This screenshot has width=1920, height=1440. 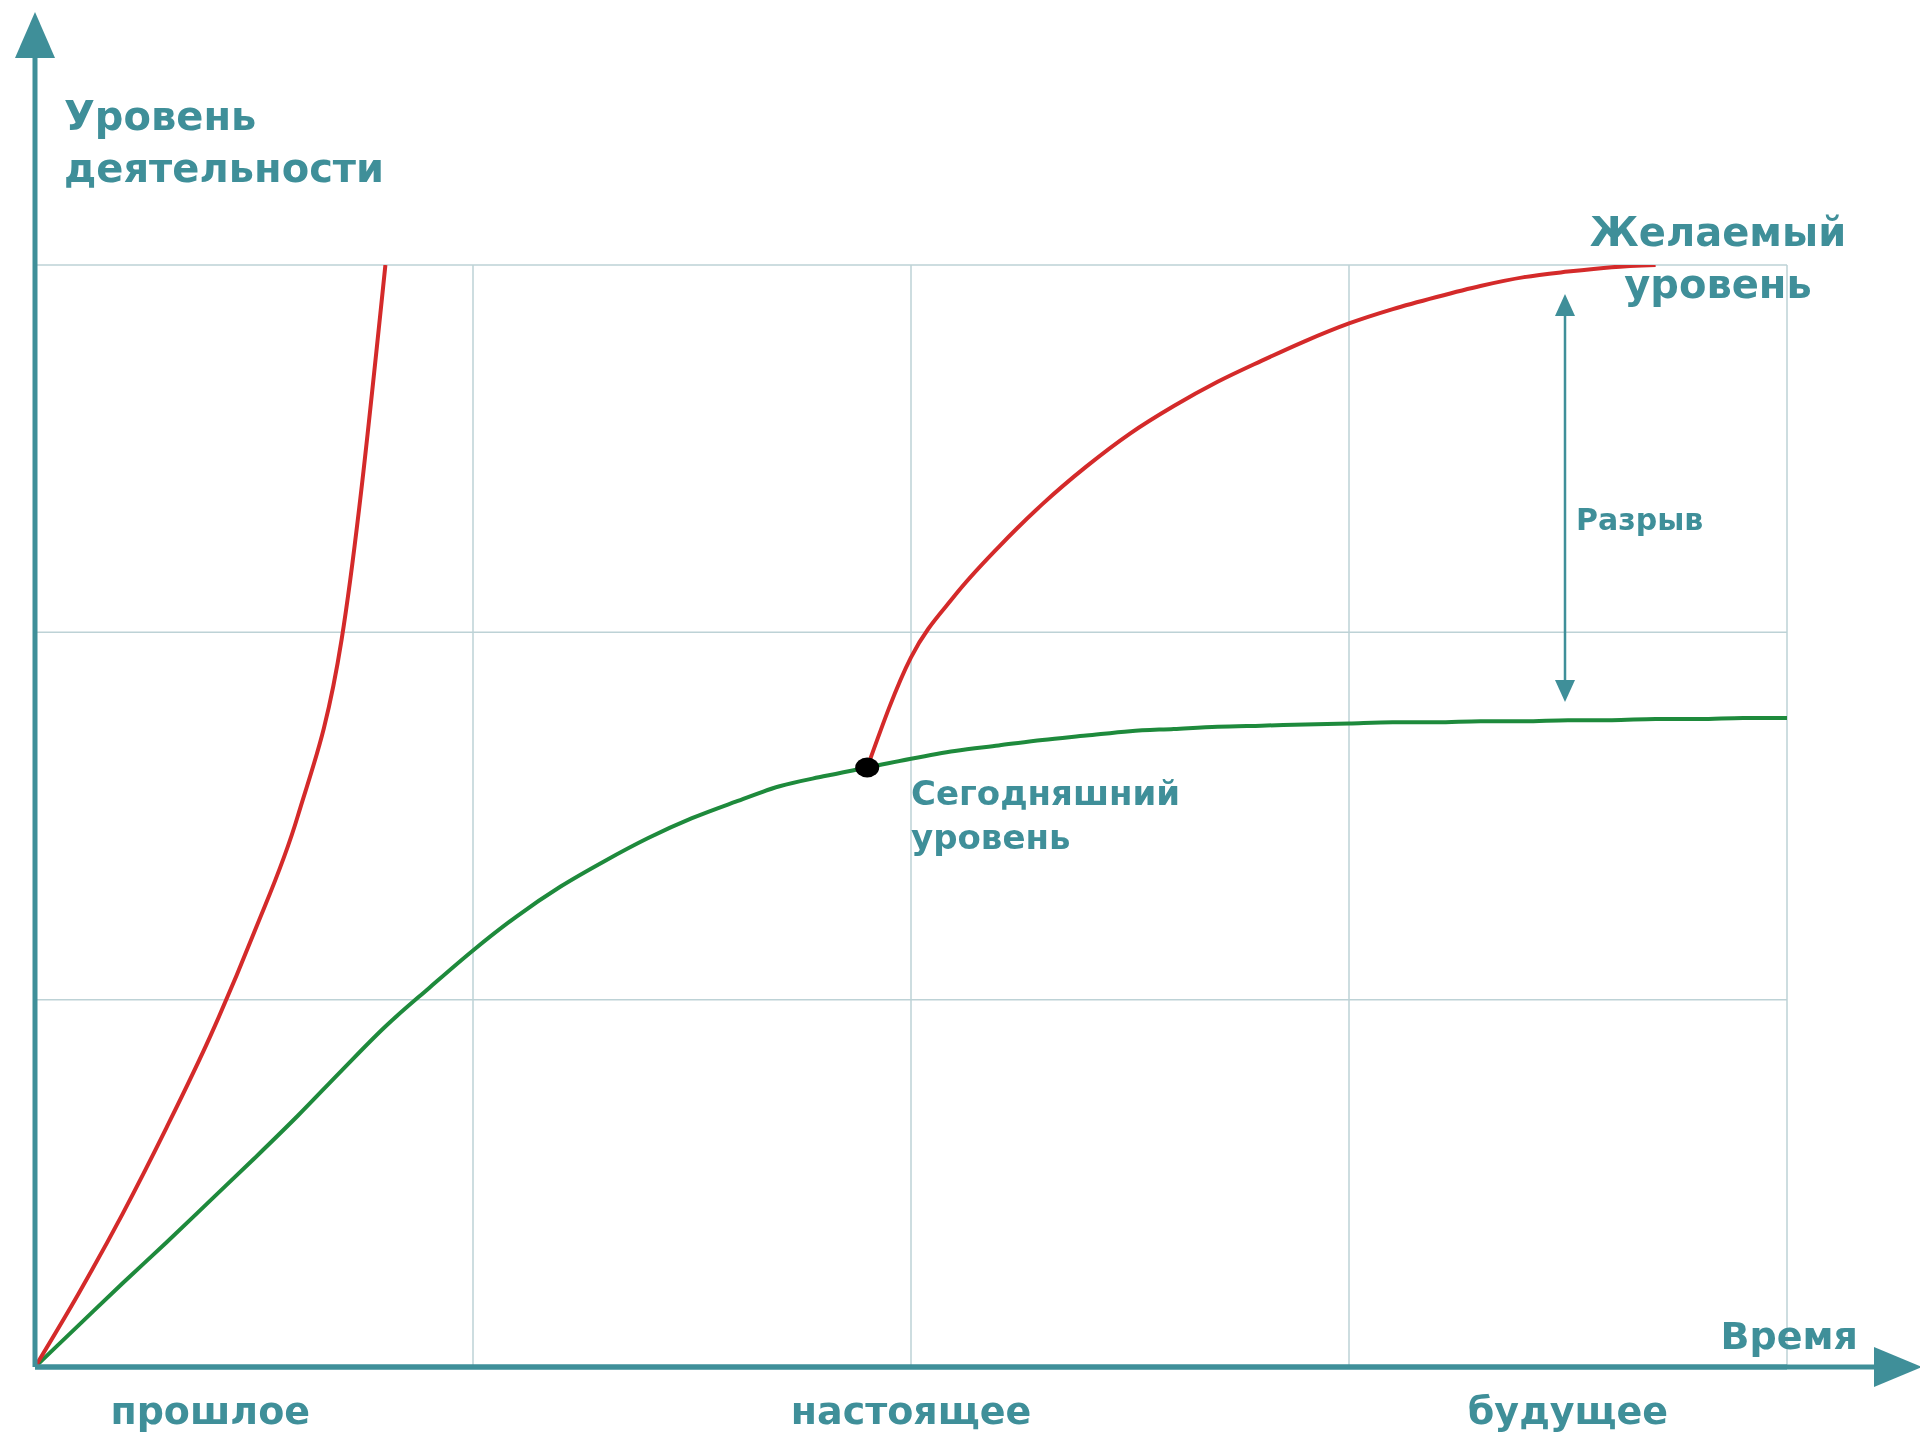 I want to click on annotation: Сегодняшний уровень, so click(x=1046, y=815).